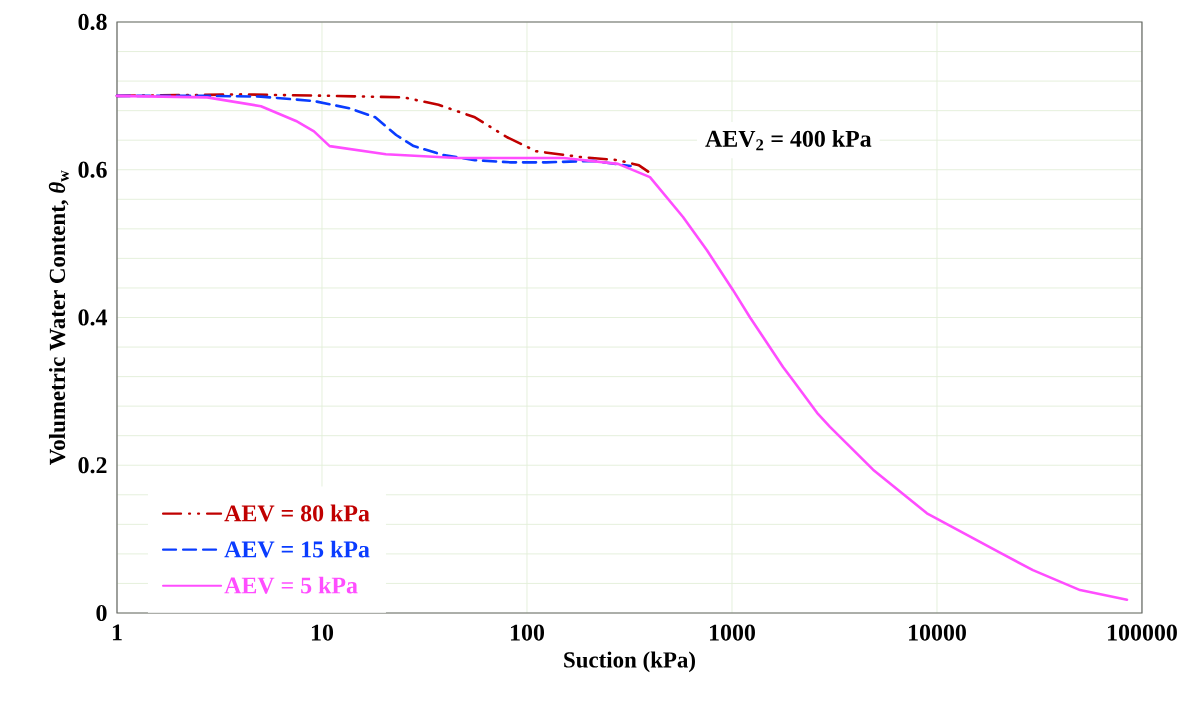 The height and width of the screenshot is (713, 1198). I want to click on x-tick-label: 10000, so click(937, 632).